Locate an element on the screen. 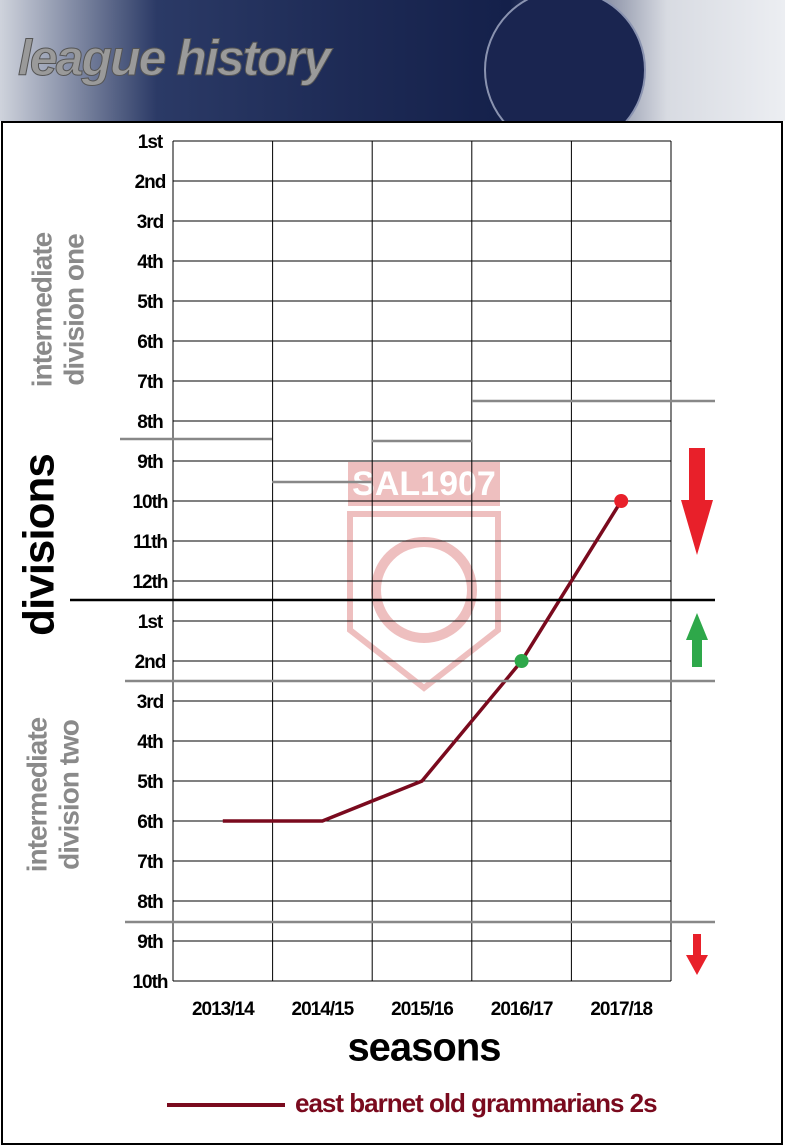  x-axis-title: seasons is located at coordinates (423, 1048).